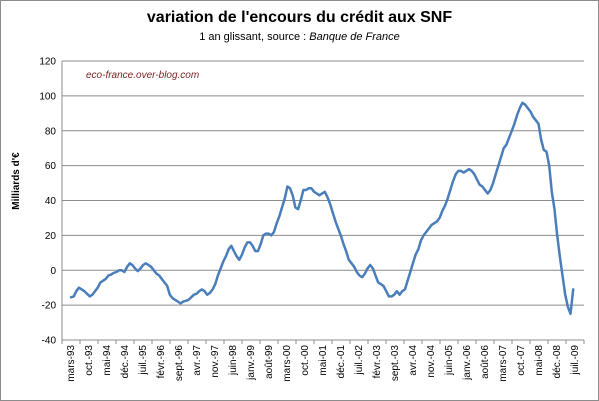 The image size is (599, 401). Describe the element at coordinates (71, 363) in the screenshot. I see `x-tick-label: mars-93` at that location.